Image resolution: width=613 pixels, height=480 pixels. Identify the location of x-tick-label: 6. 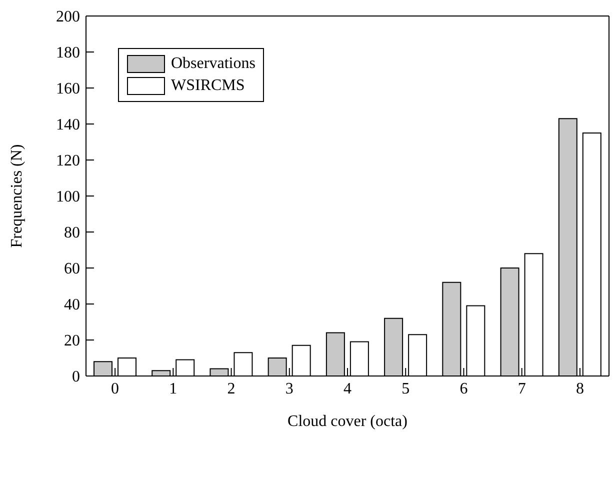
(464, 389).